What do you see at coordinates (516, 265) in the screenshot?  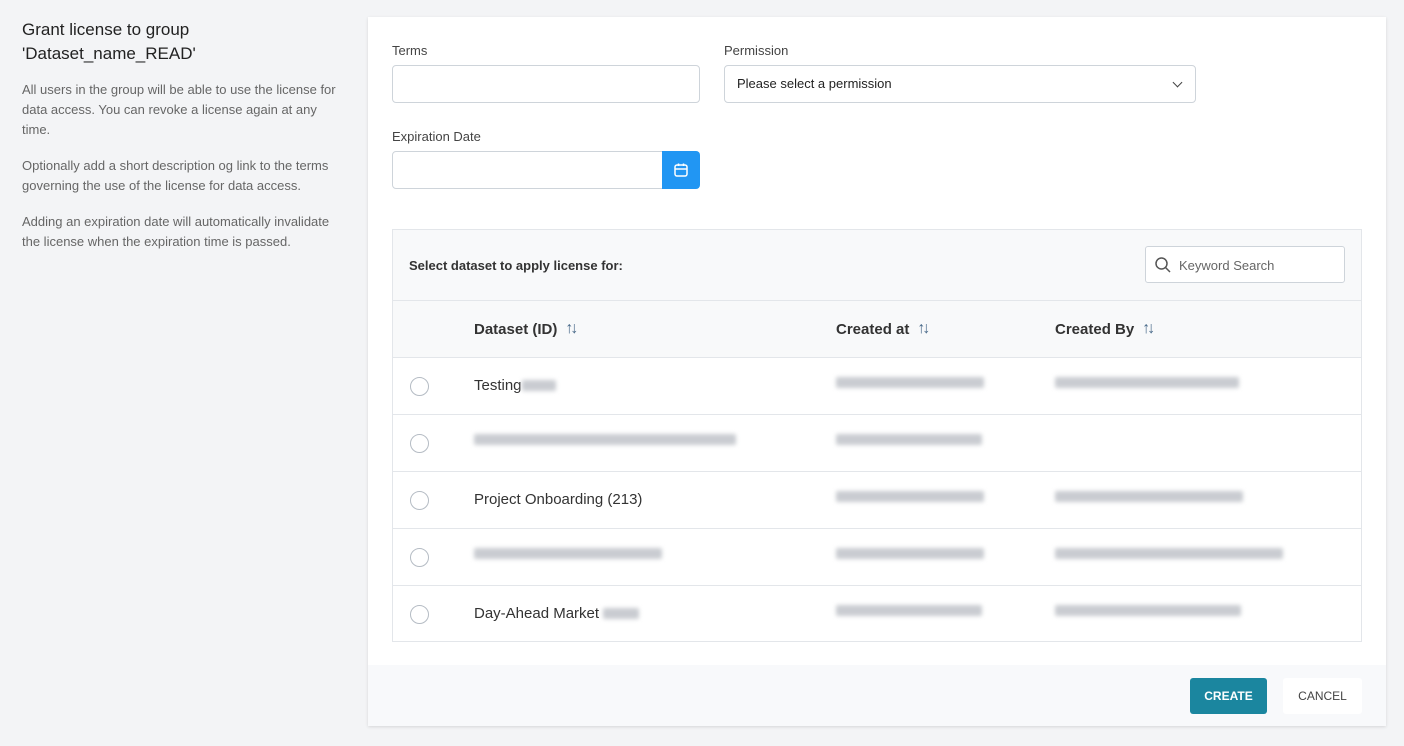 I see `table-title: Select dataset to apply license for:` at bounding box center [516, 265].